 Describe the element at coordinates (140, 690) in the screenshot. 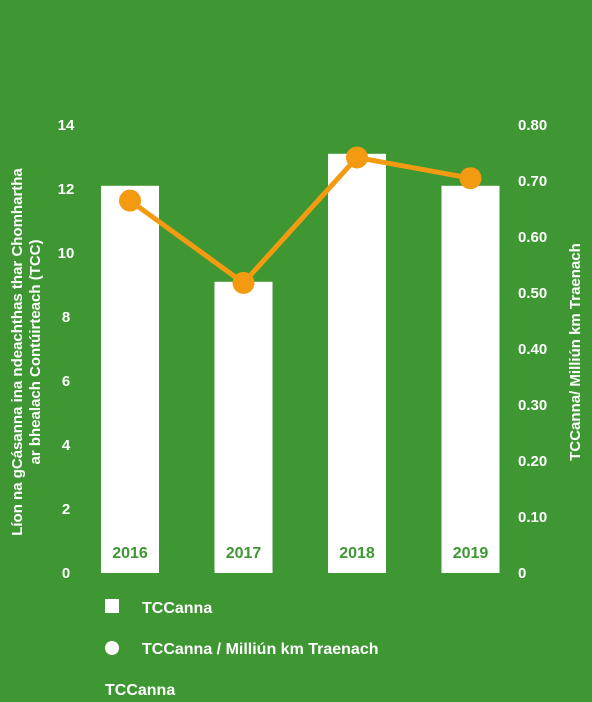

I see `footer-label: TCCanna` at that location.